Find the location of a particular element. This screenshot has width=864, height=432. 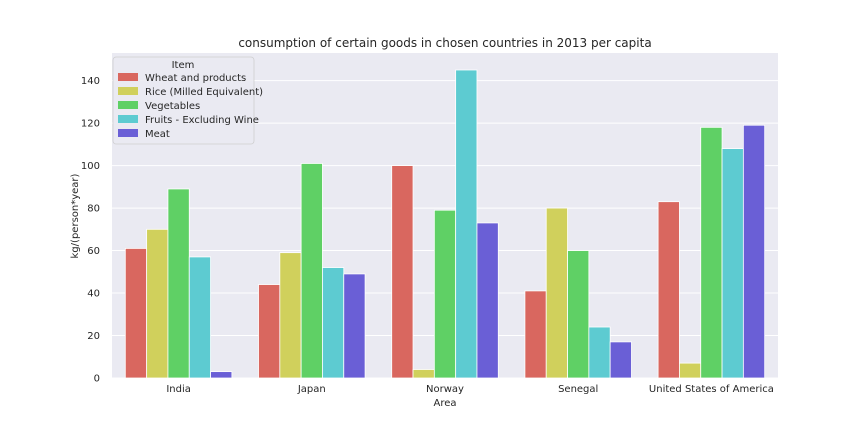

y-tick-label: 100 is located at coordinates (90, 166).